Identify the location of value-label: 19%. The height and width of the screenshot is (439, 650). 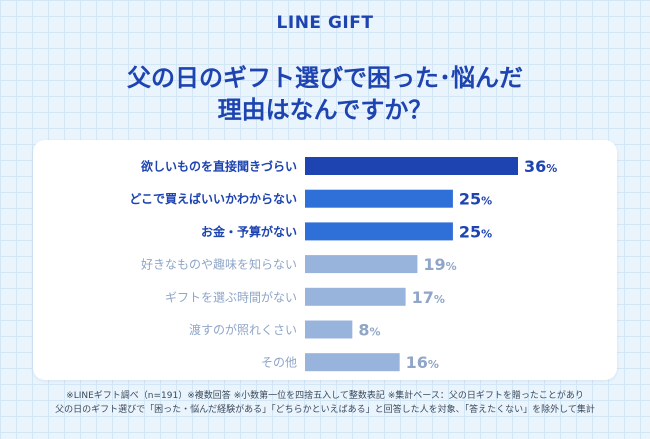
(439, 264).